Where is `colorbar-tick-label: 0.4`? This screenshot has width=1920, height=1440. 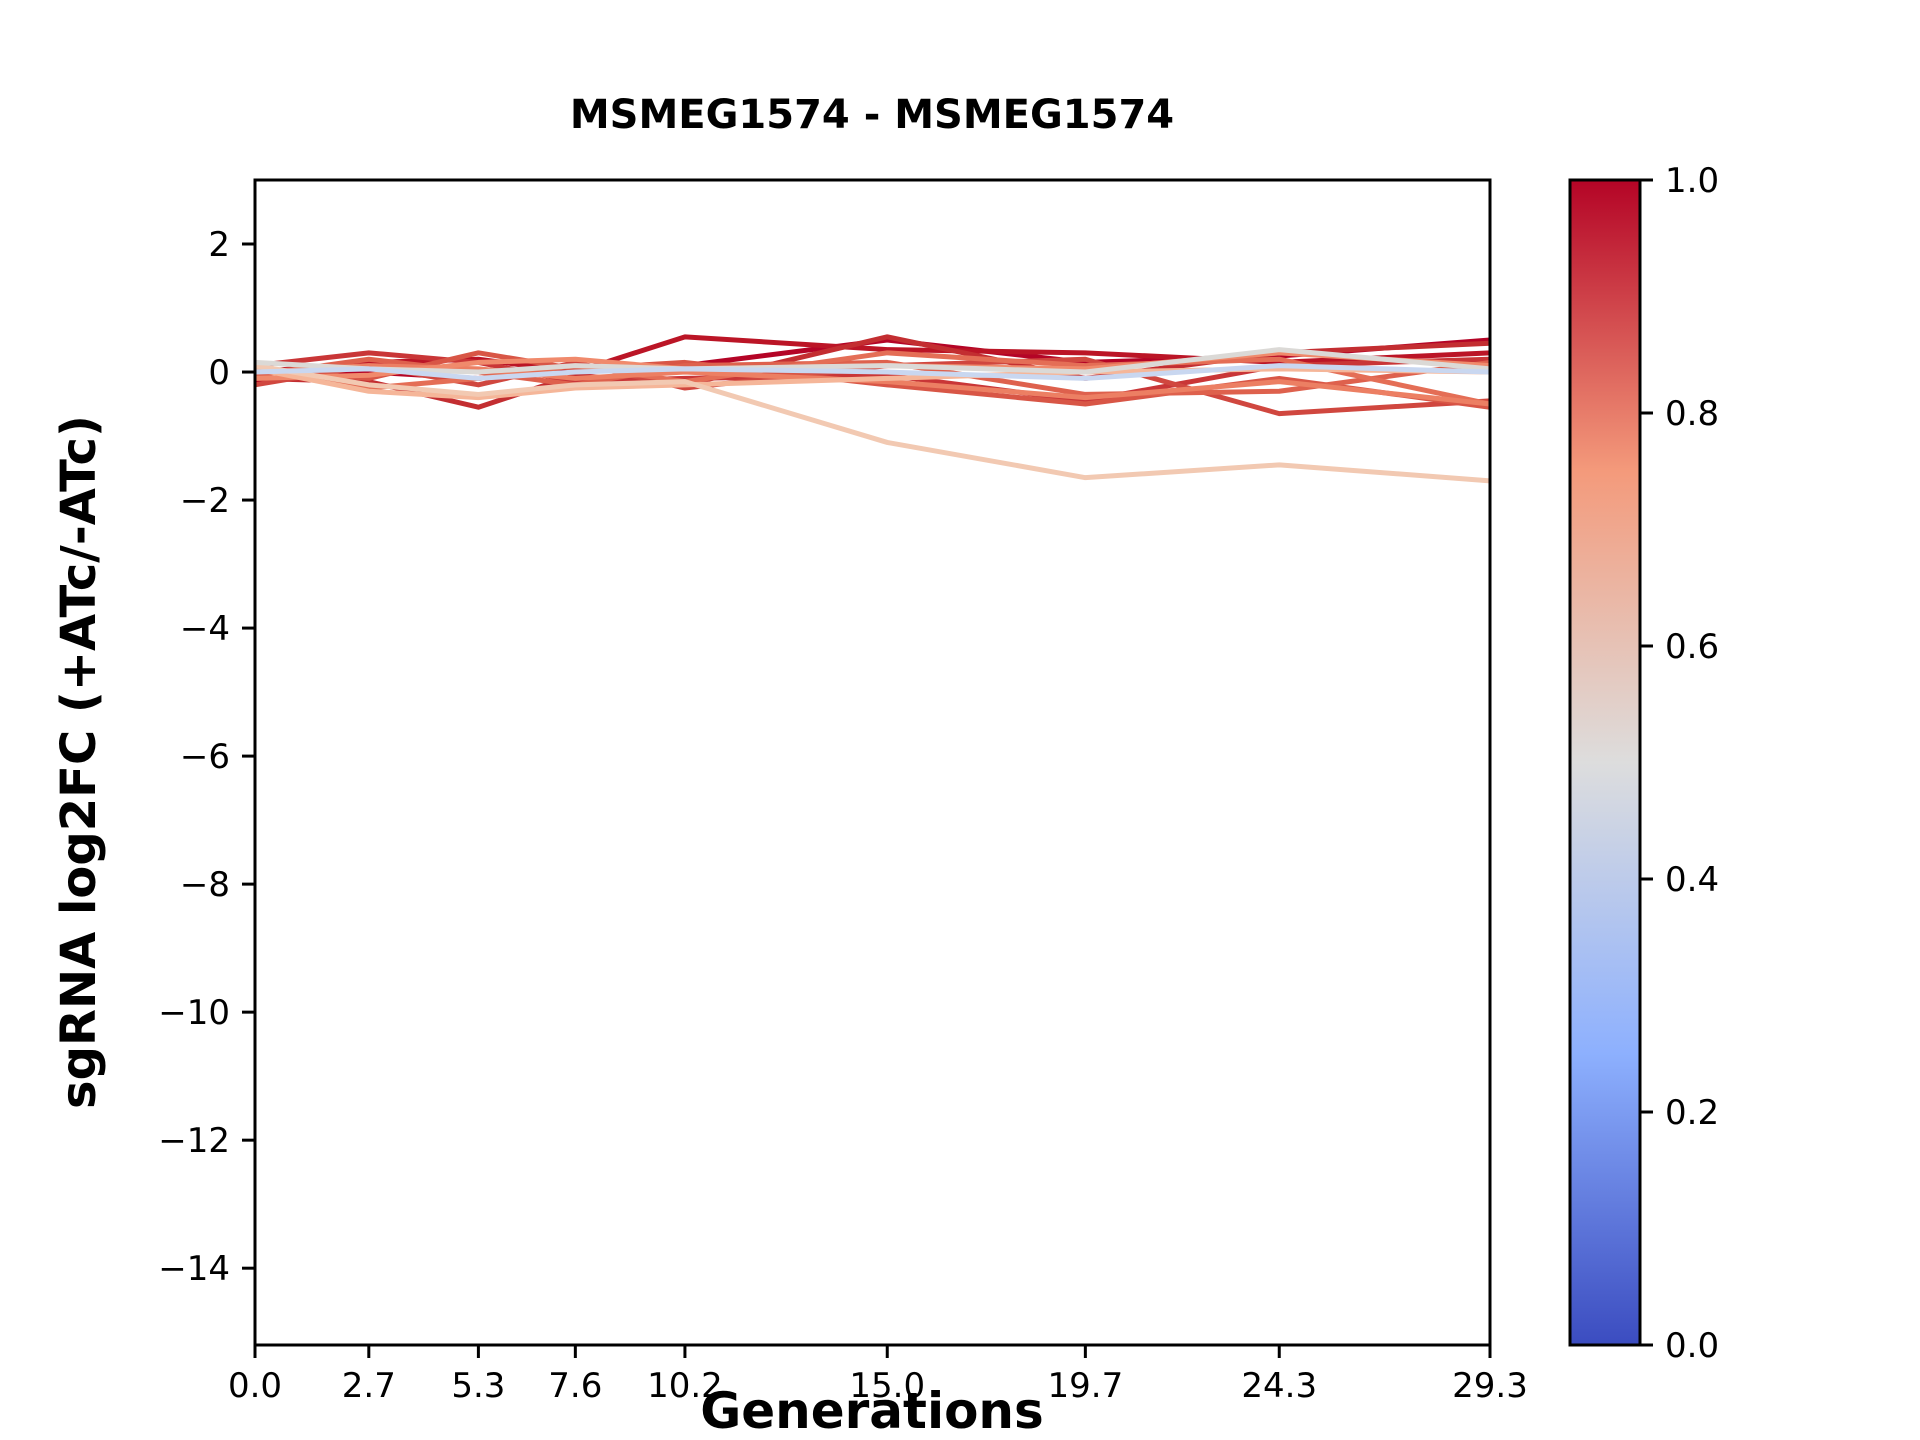
colorbar-tick-label: 0.4 is located at coordinates (1692, 880).